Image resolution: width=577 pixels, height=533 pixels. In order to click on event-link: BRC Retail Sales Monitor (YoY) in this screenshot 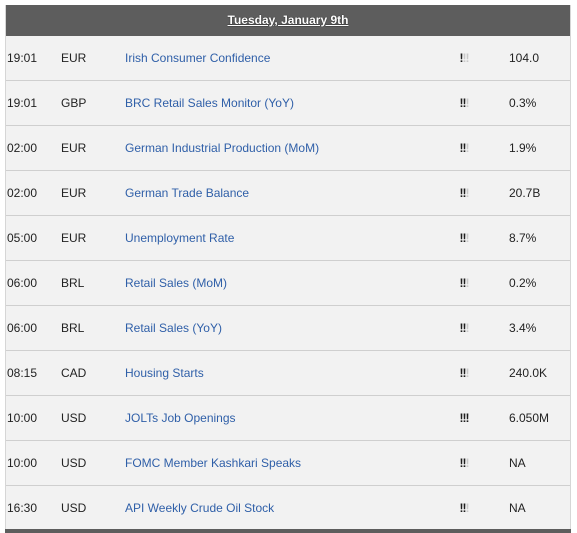, I will do `click(209, 103)`.